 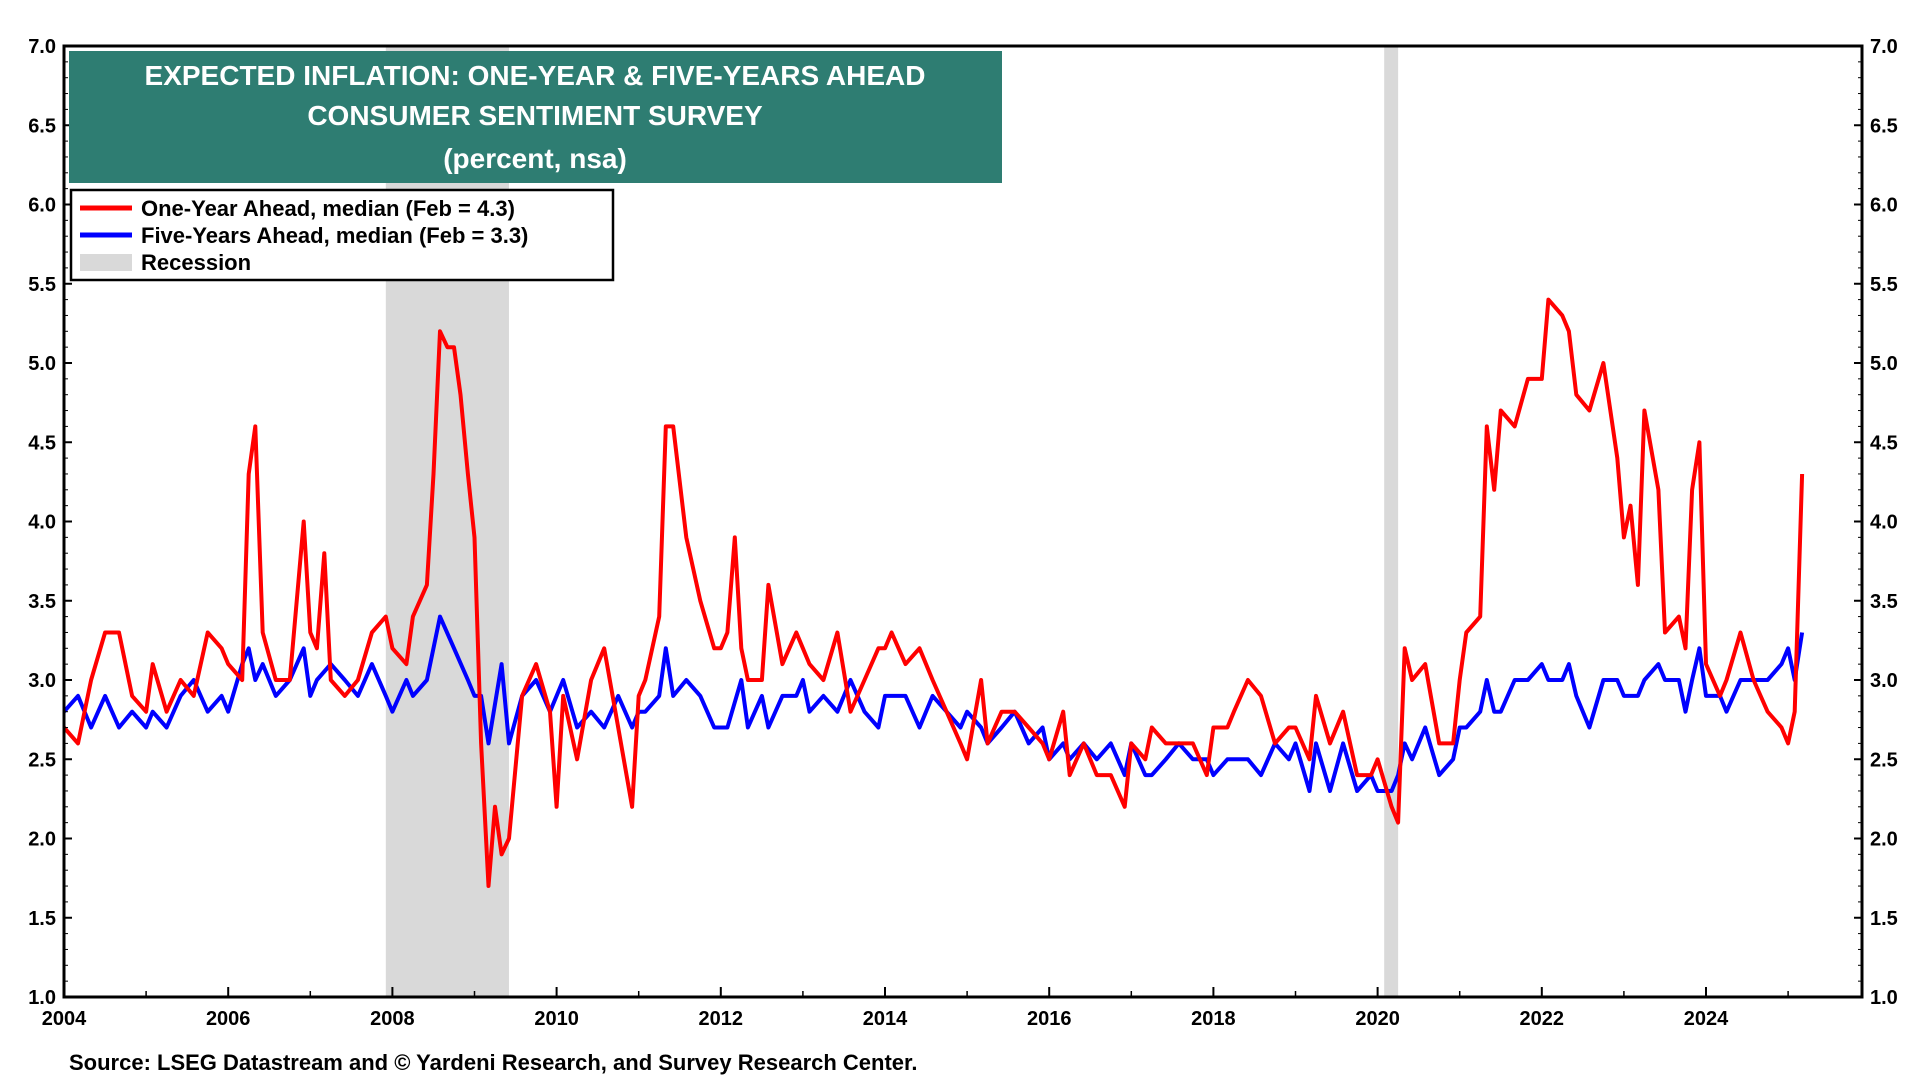 I want to click on x-tick-label: 2024, so click(x=1706, y=1019).